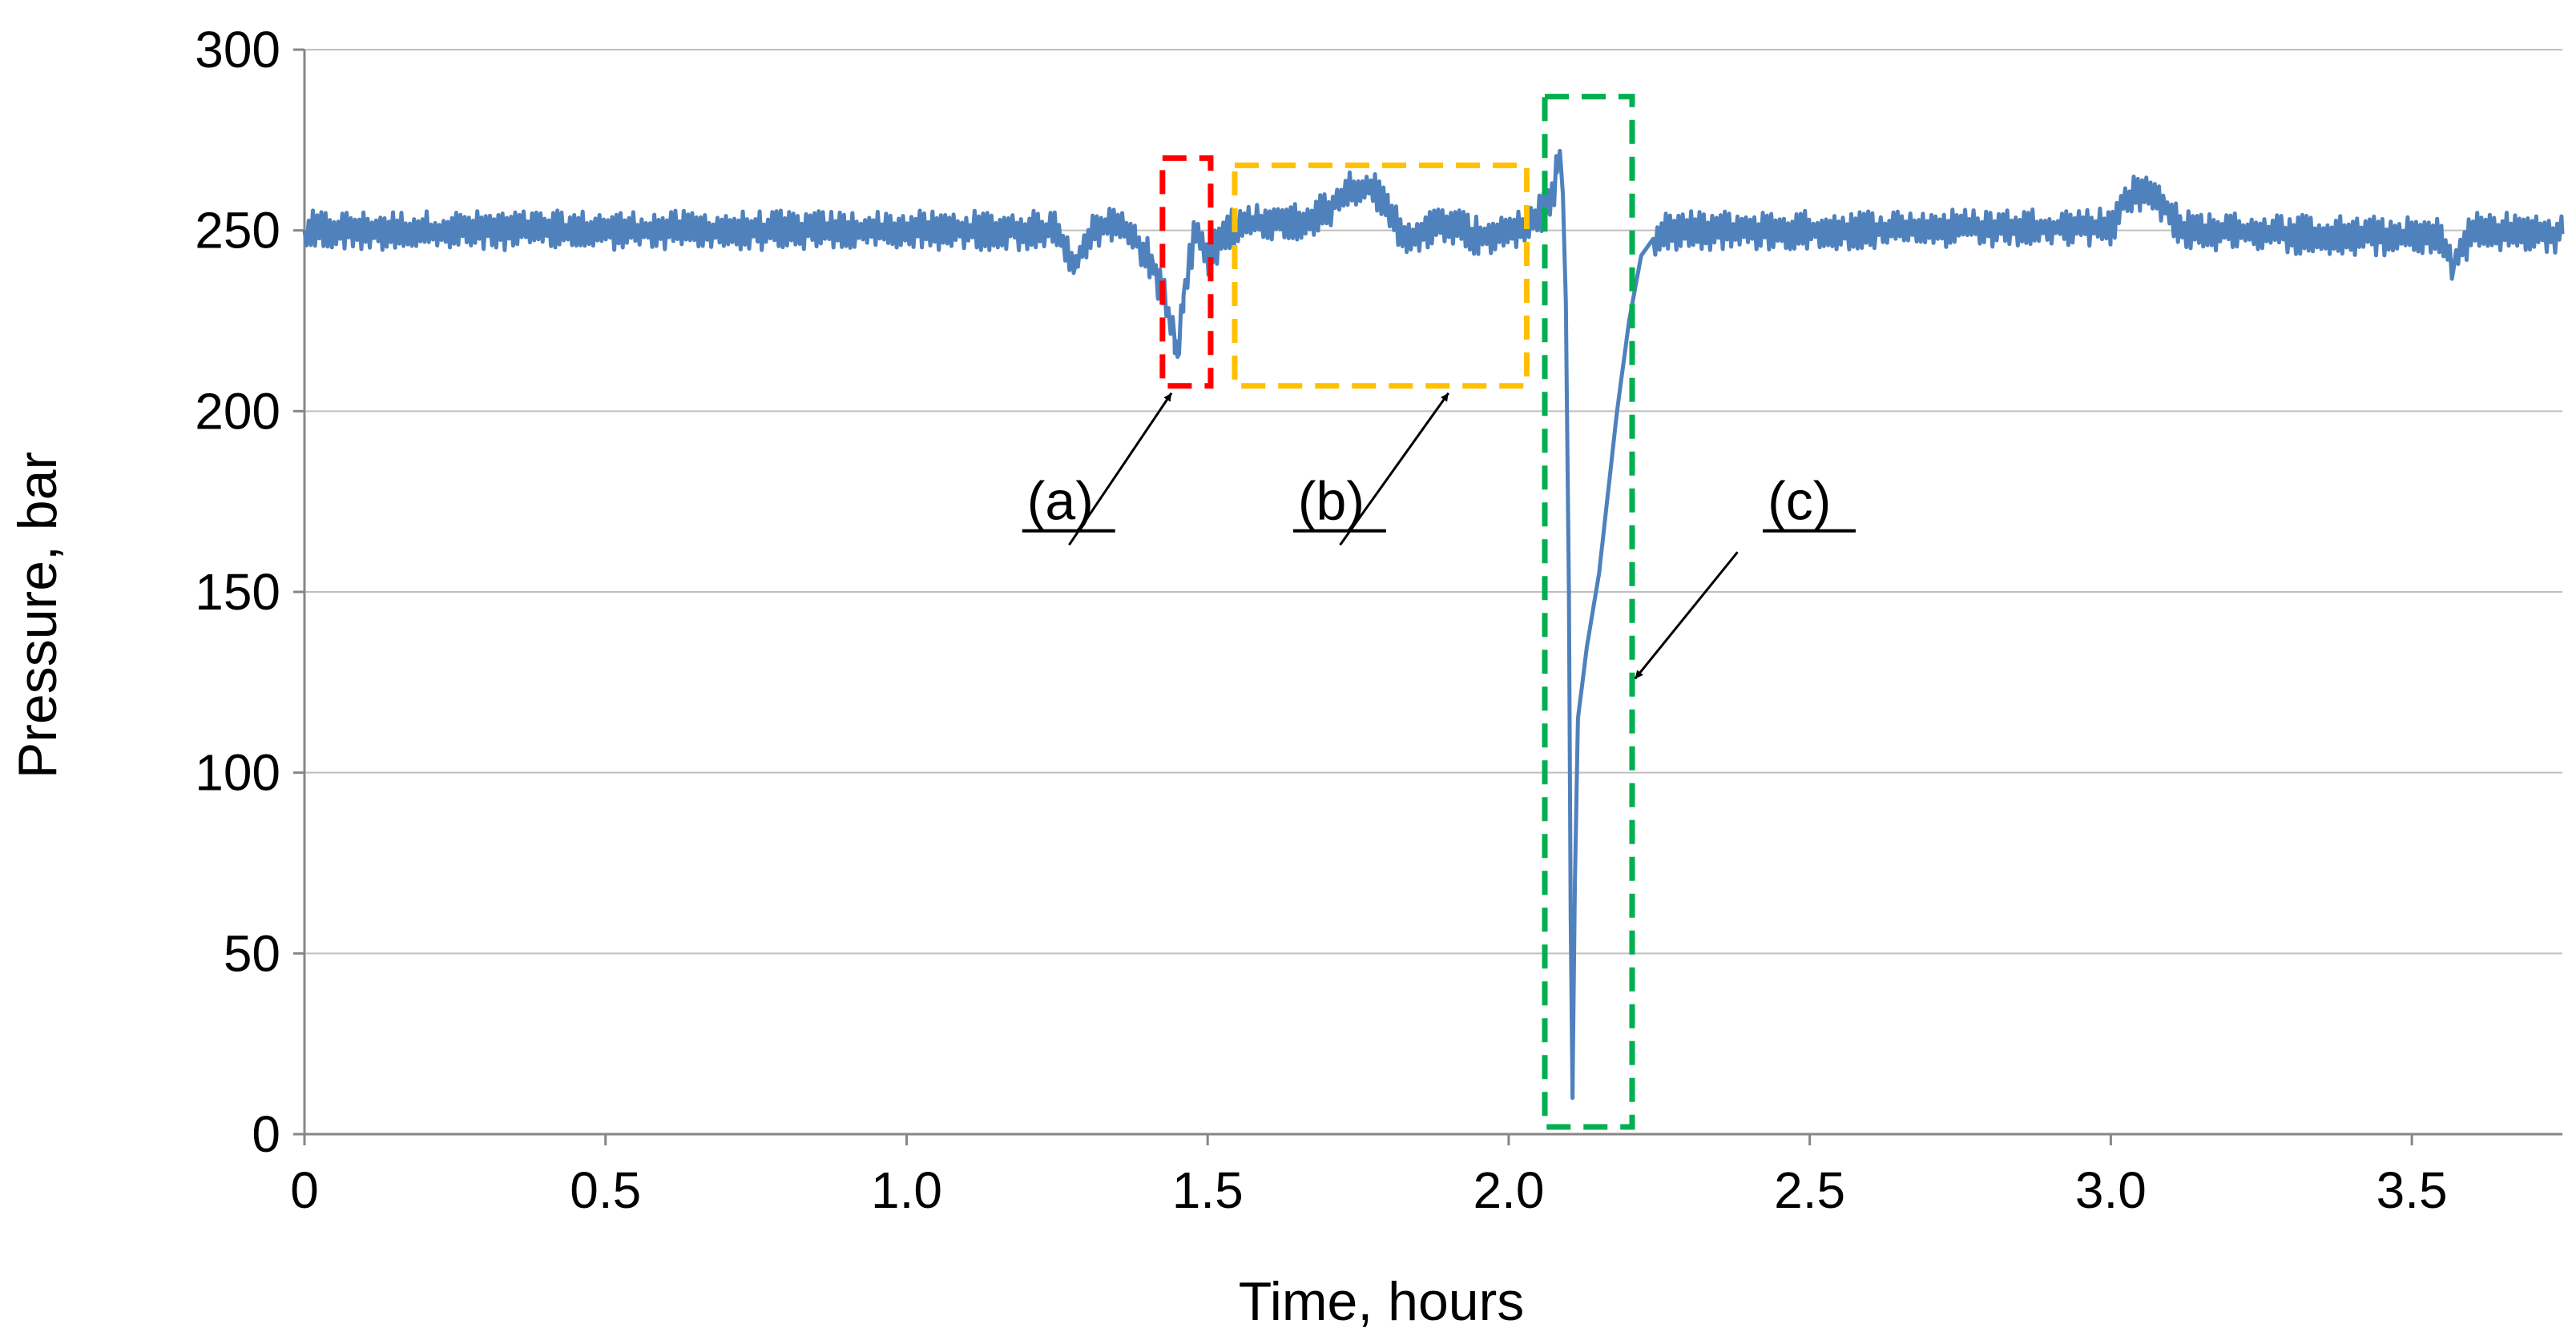  What do you see at coordinates (237, 411) in the screenshot?
I see `y-tick-label: 200` at bounding box center [237, 411].